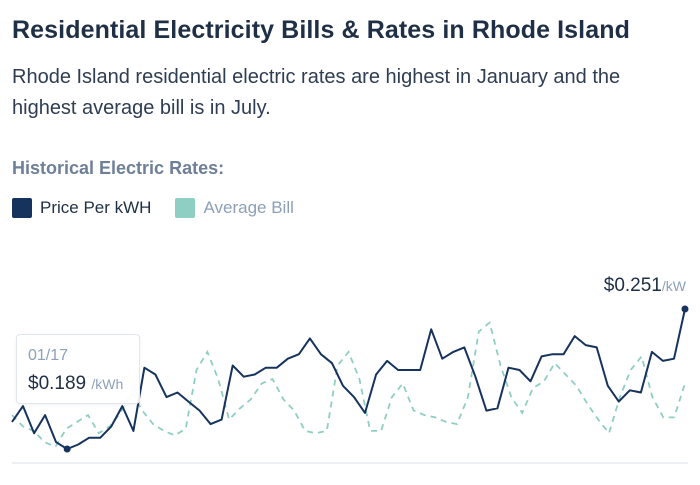 This screenshot has width=700, height=485. Describe the element at coordinates (22, 208) in the screenshot. I see `legend-swatch-price` at that location.